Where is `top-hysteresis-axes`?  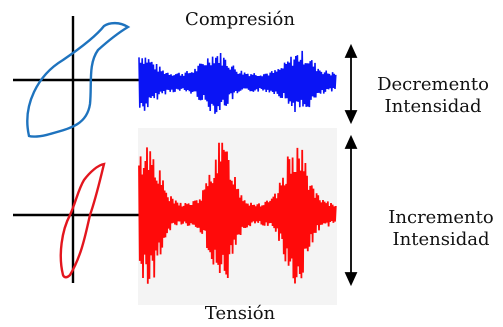 top-hysteresis-axes is located at coordinates (76, 84).